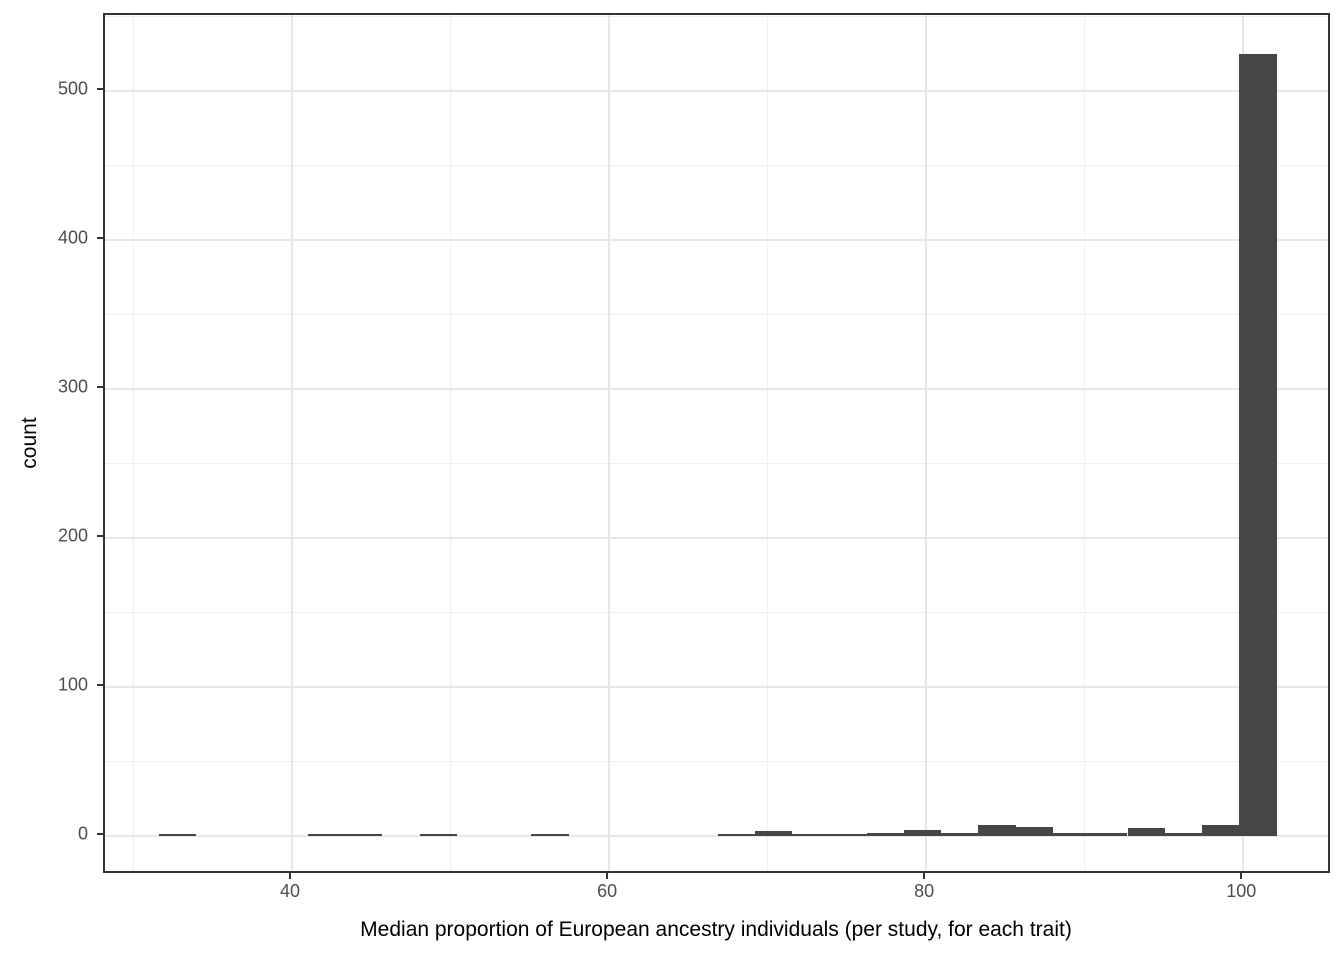 The height and width of the screenshot is (960, 1344). What do you see at coordinates (72, 237) in the screenshot?
I see `y-tick-label: 400` at bounding box center [72, 237].